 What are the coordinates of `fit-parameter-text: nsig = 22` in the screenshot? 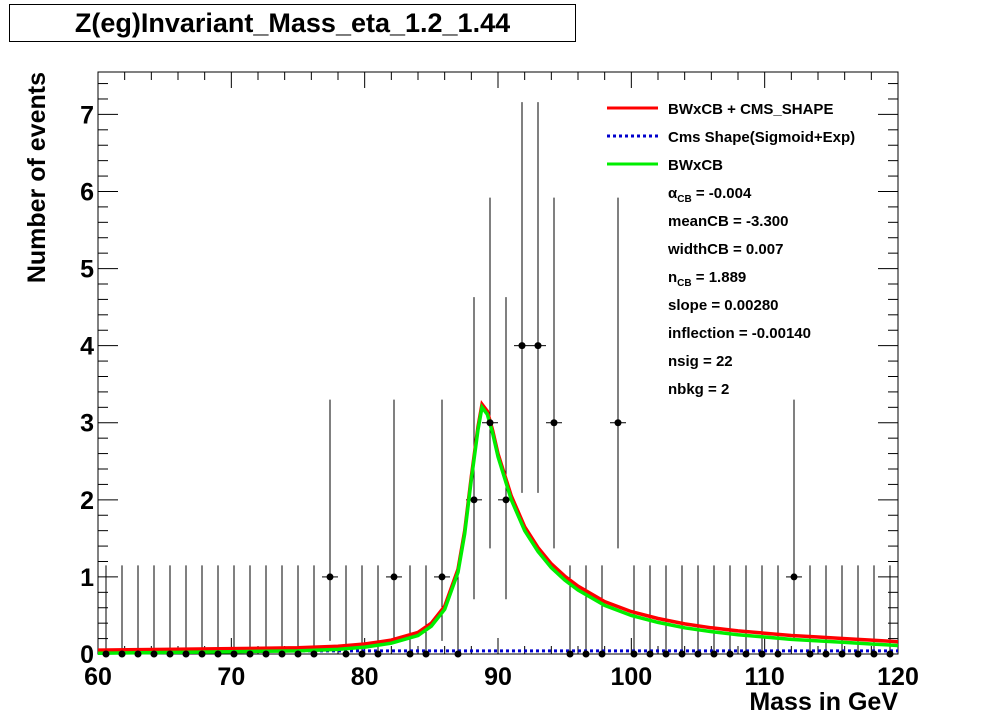 It's located at (700, 361).